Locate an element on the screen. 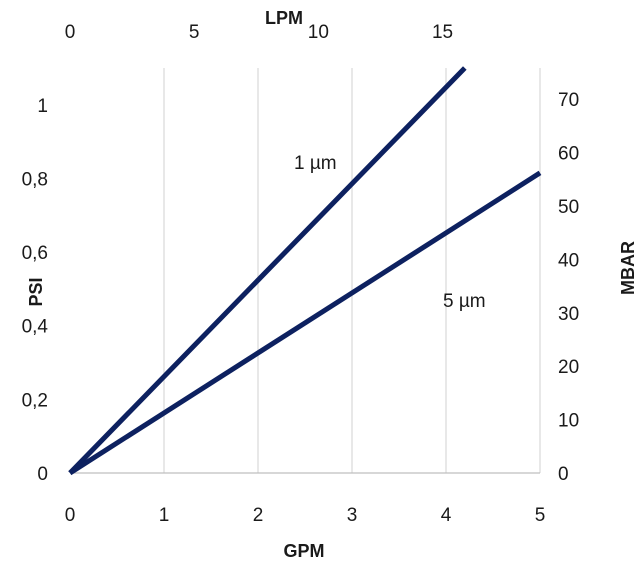 This screenshot has height=565, width=642. x2-tick-label: 5 is located at coordinates (194, 32).